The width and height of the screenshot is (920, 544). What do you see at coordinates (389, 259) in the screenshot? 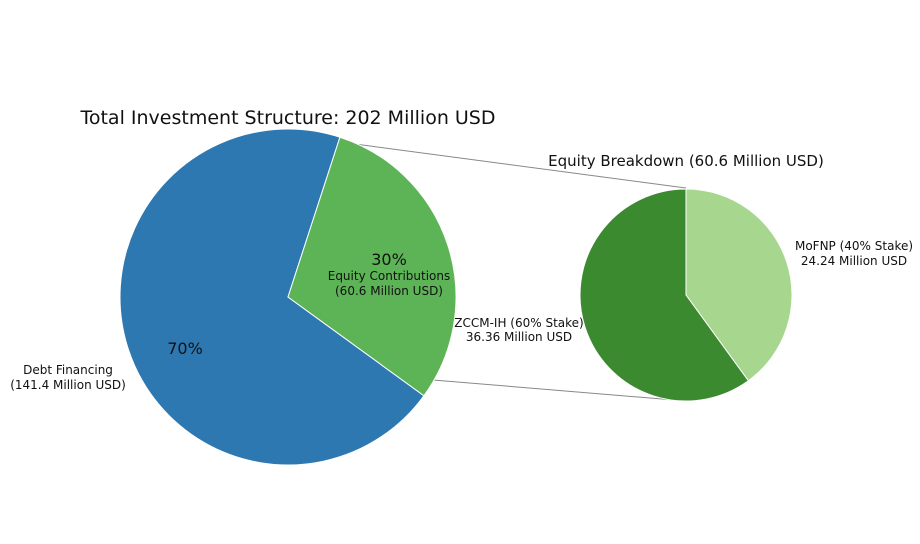
I see `equity-percent-label: 30%` at bounding box center [389, 259].